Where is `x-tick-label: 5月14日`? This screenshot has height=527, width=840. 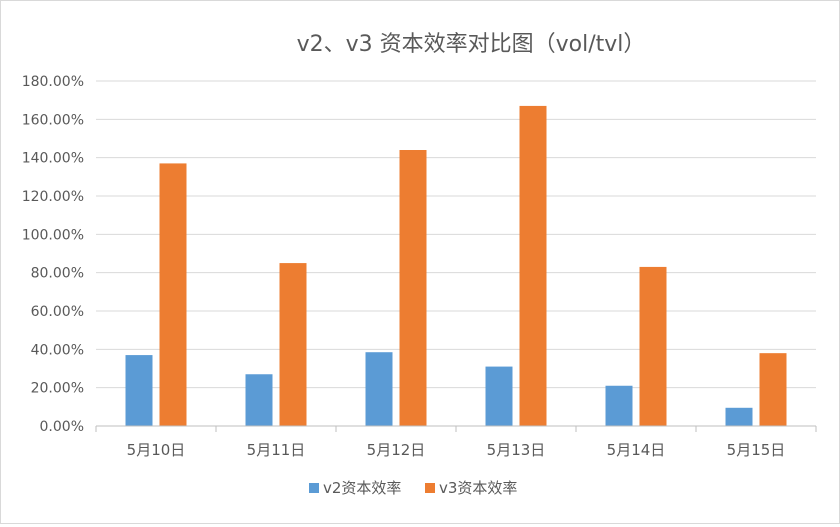 x-tick-label: 5月14日 is located at coordinates (636, 450).